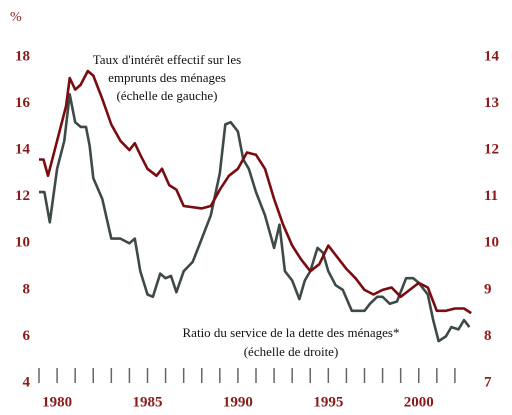 Image resolution: width=512 pixels, height=415 pixels. What do you see at coordinates (491, 196) in the screenshot?
I see `y2-tick-label: 11` at bounding box center [491, 196].